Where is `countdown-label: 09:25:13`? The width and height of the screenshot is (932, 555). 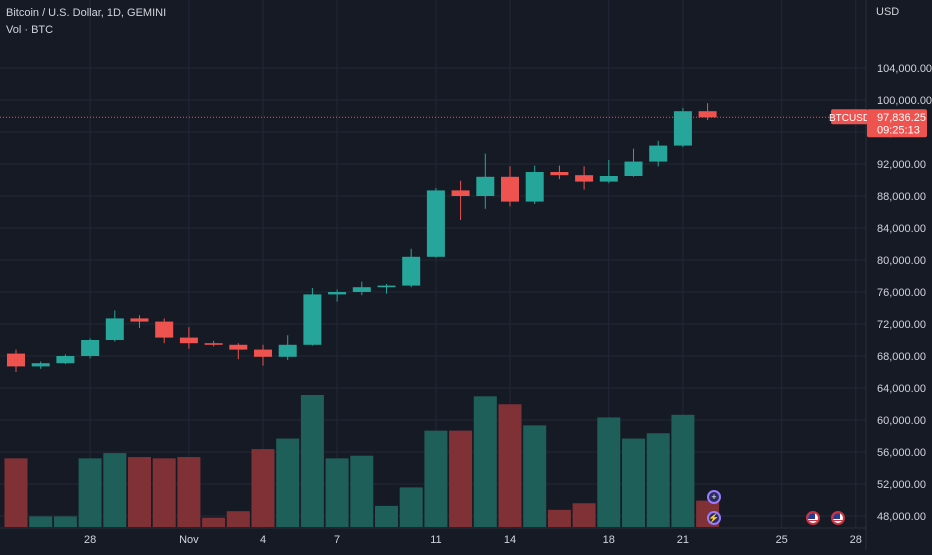 countdown-label: 09:25:13 is located at coordinates (898, 130).